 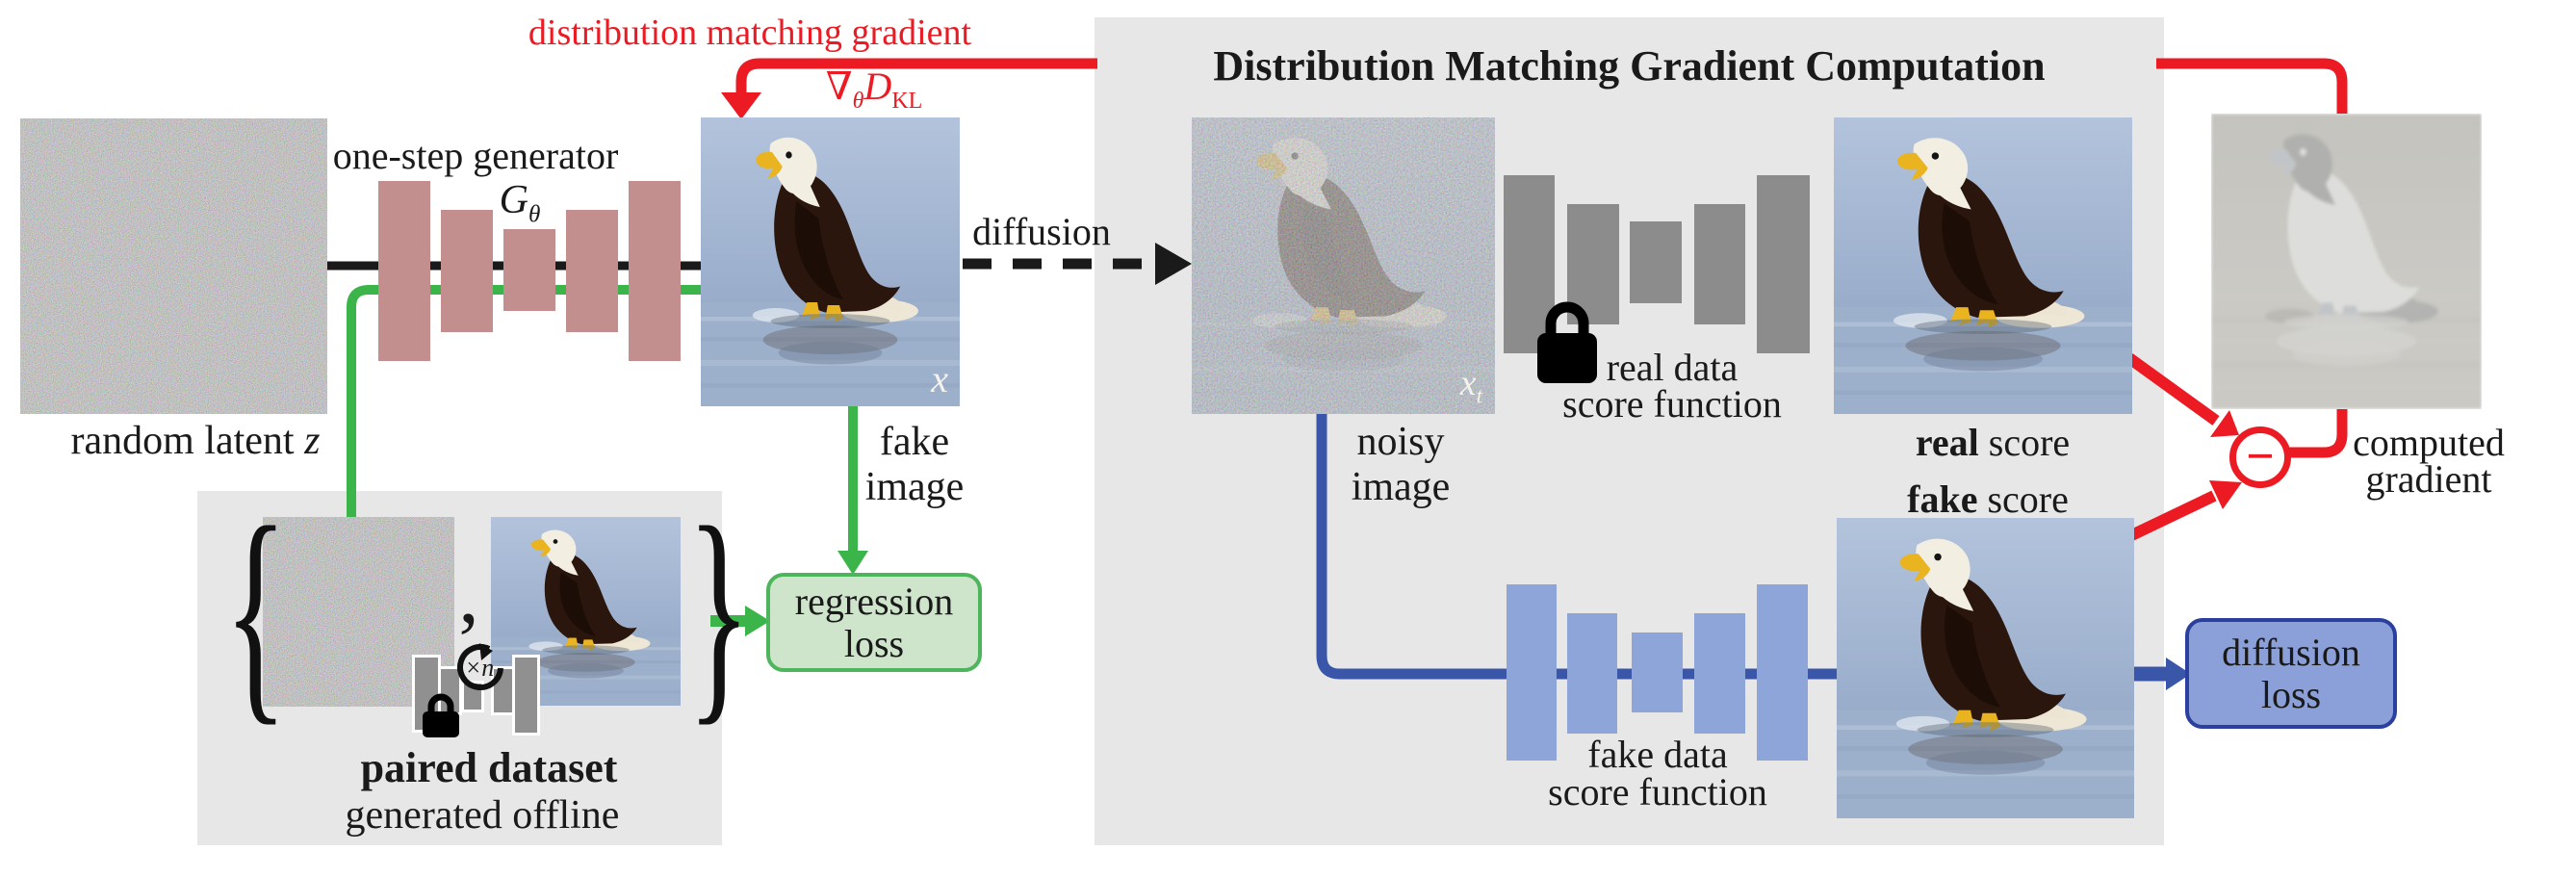 I want to click on brace-right: }, so click(x=719, y=612).